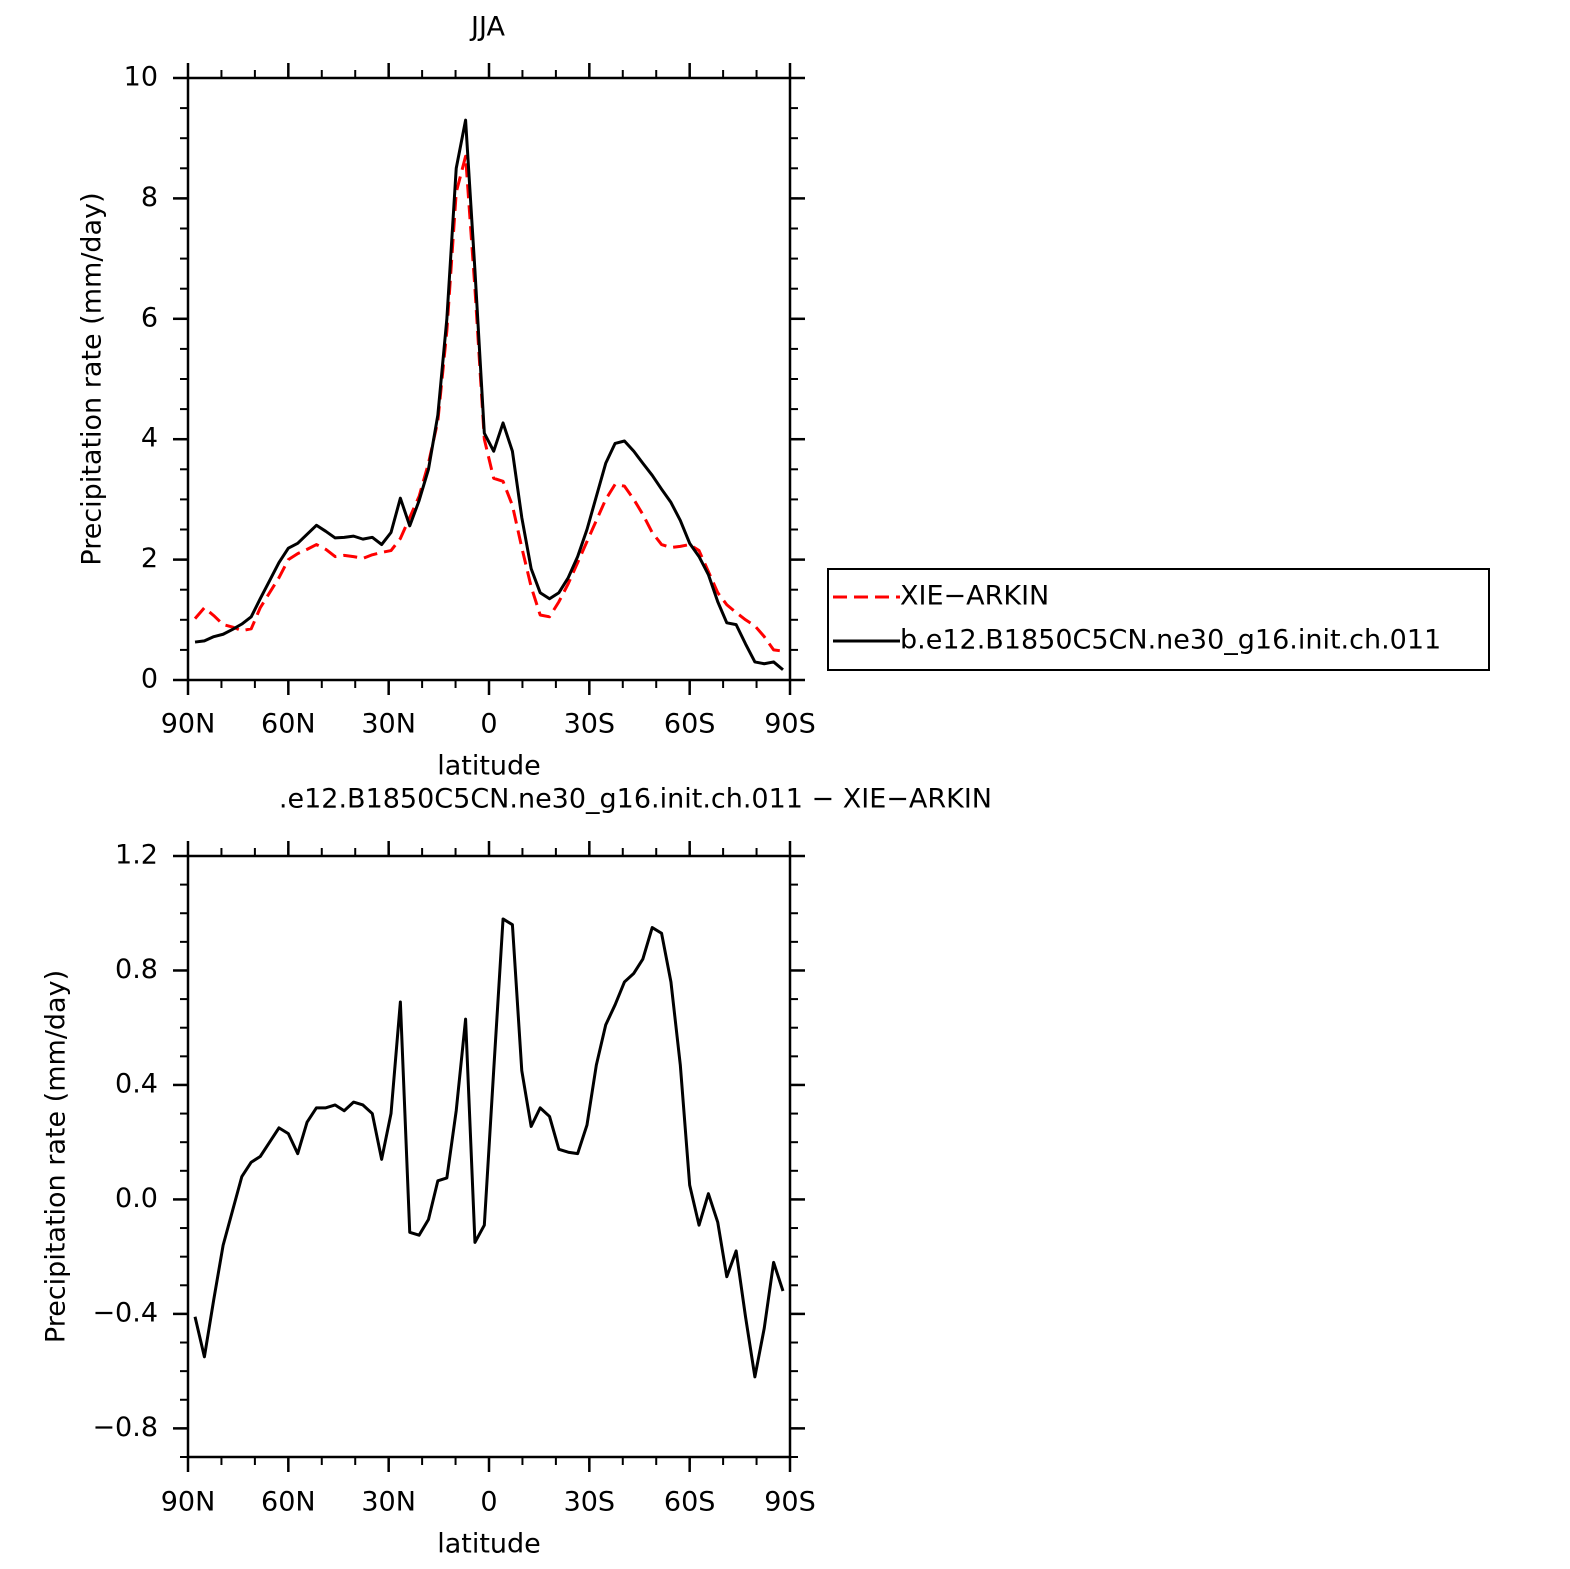  Describe the element at coordinates (1170, 640) in the screenshot. I see `legend-label: b.e12.B1850C5CN.ne30_g16.init.ch.011` at that location.